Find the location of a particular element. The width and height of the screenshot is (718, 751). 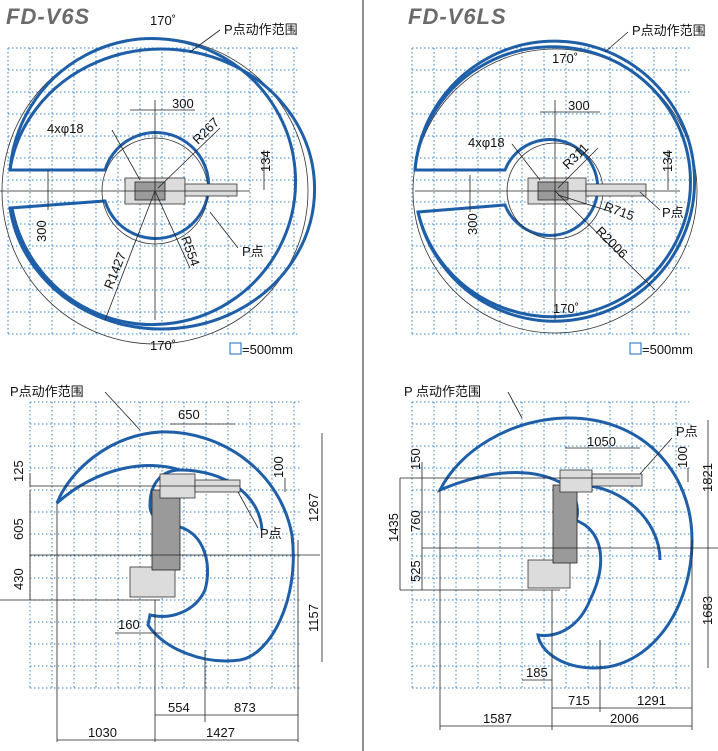

d430: 430 is located at coordinates (18, 579).